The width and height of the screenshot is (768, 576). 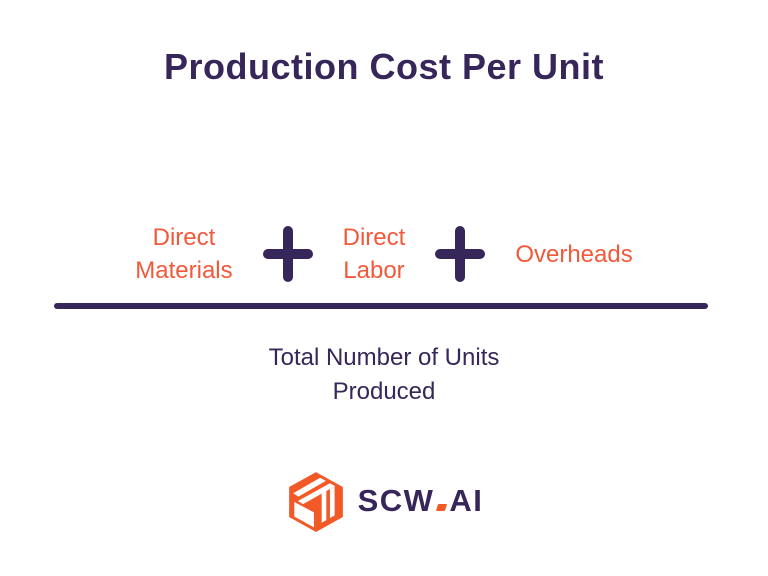 I want to click on logo-text-ai: AI, so click(x=466, y=500).